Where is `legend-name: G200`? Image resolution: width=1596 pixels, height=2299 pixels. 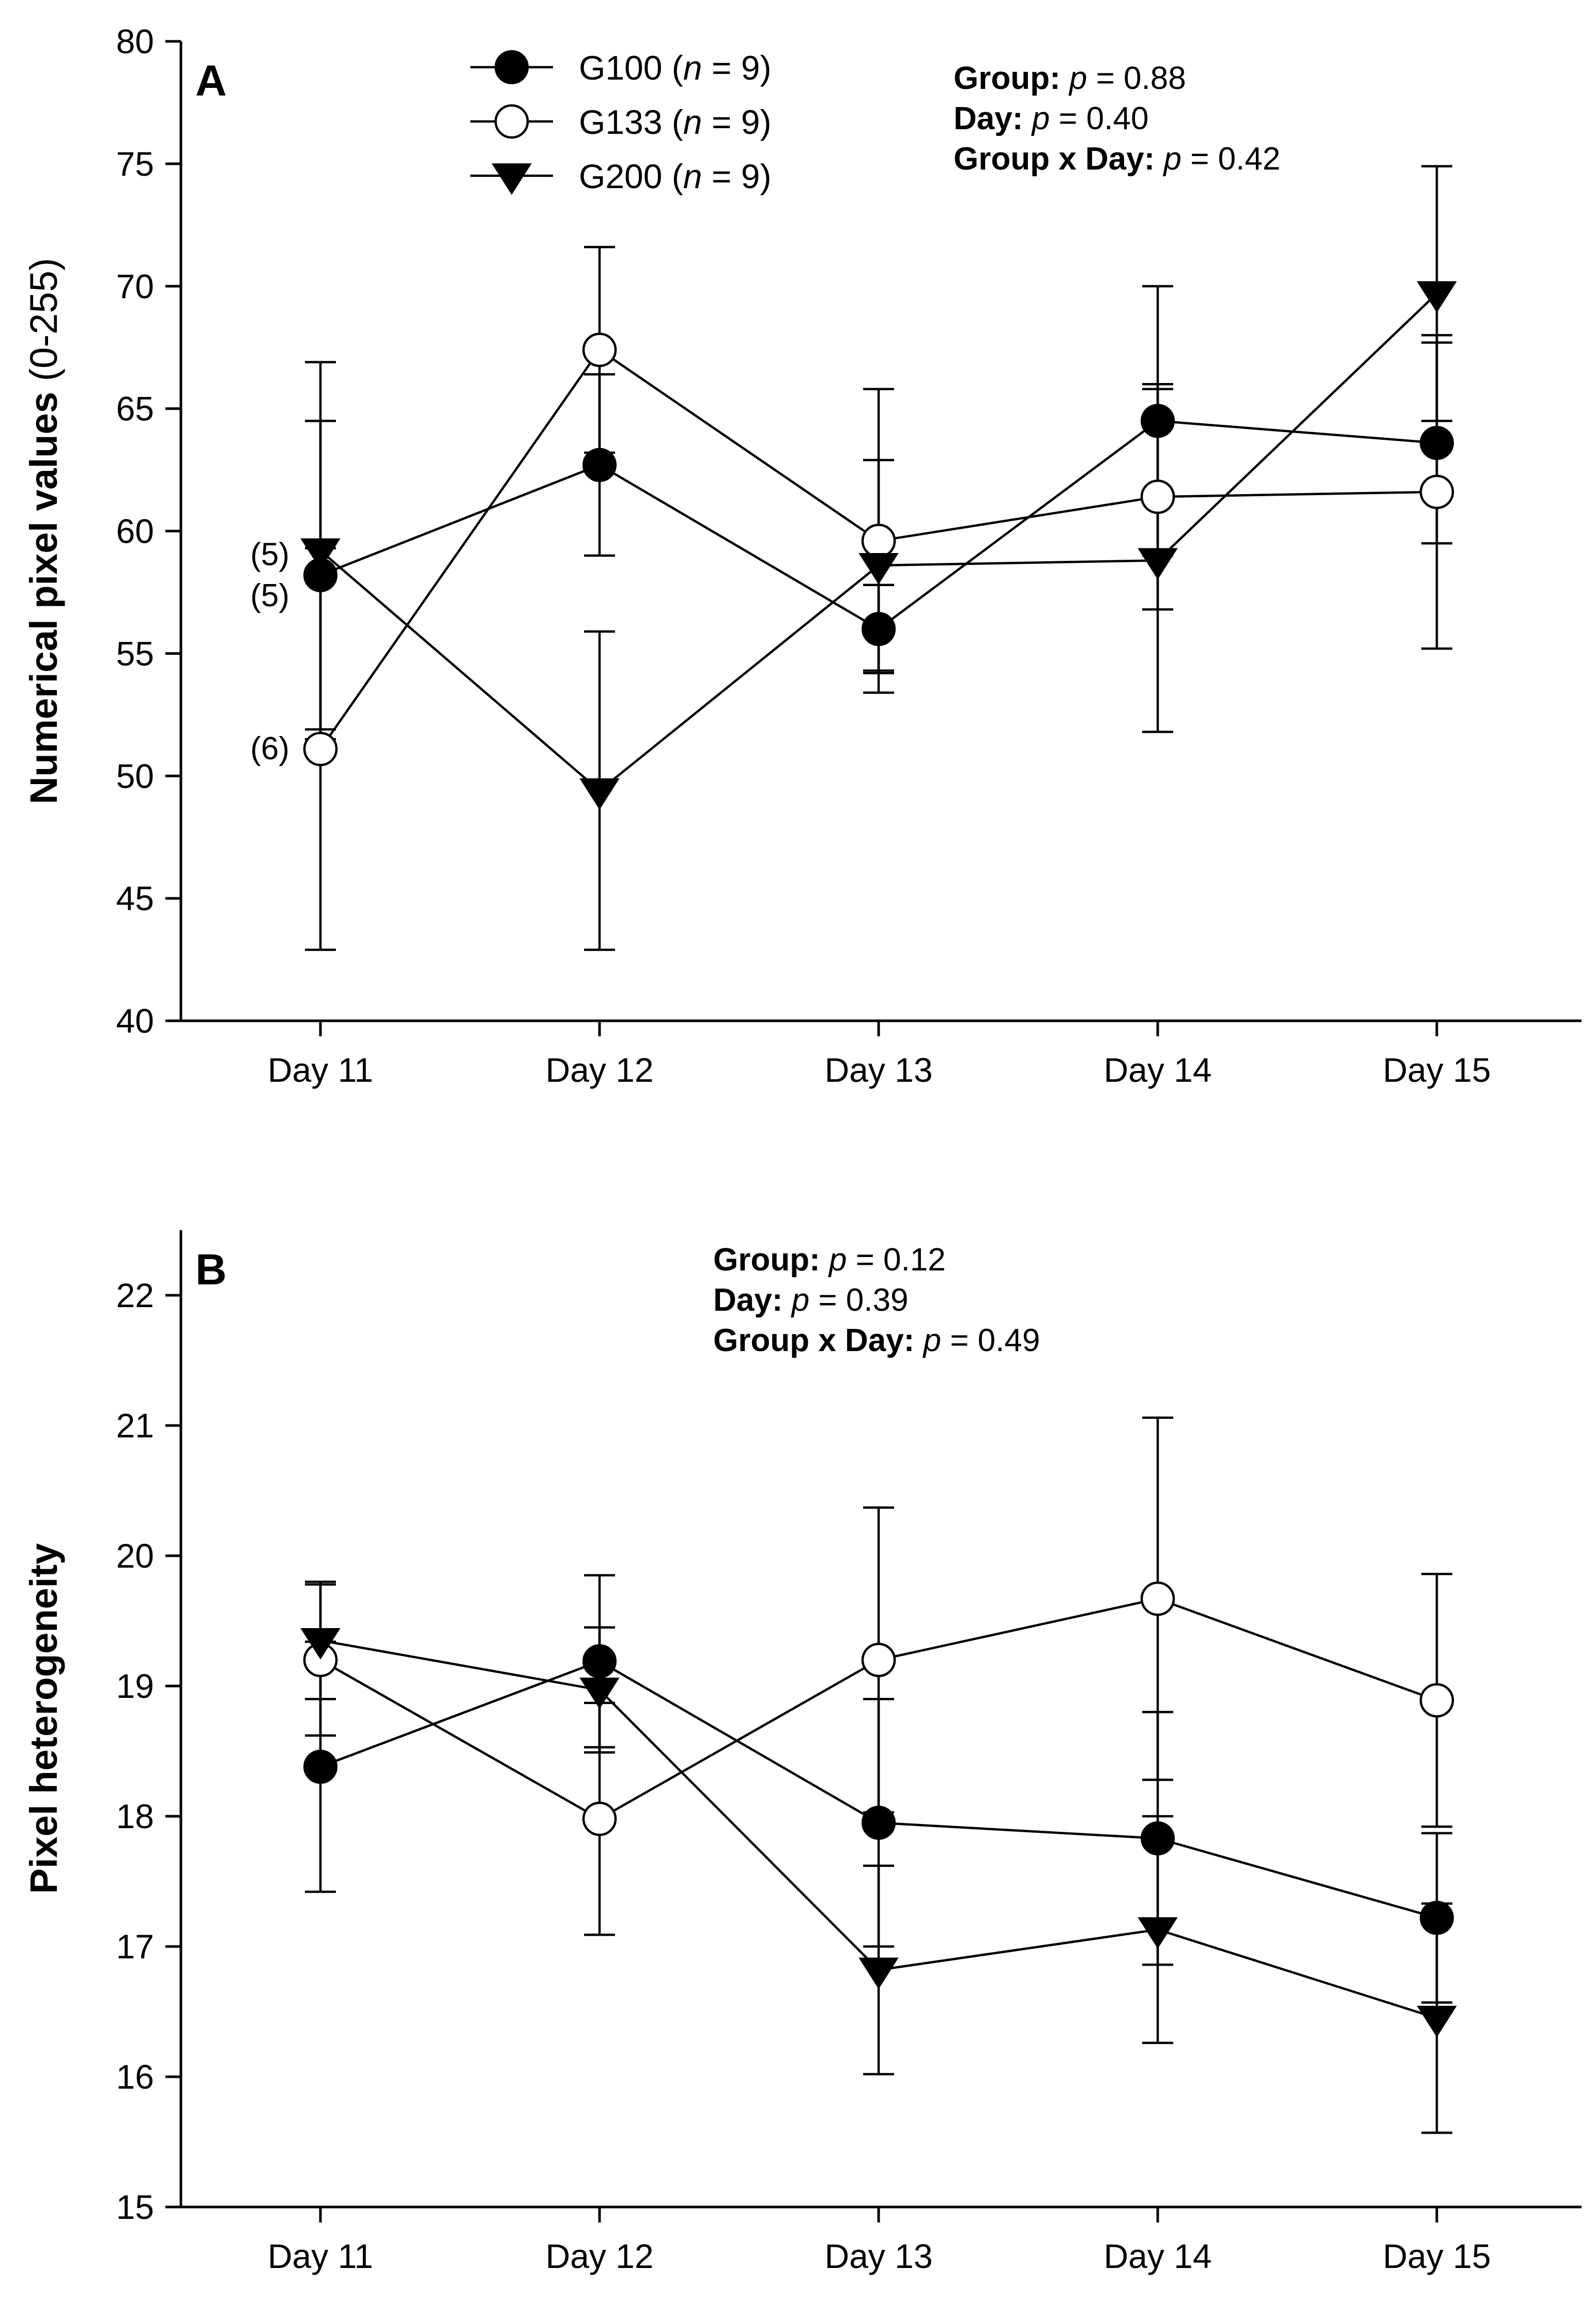
legend-name: G200 is located at coordinates (620, 176).